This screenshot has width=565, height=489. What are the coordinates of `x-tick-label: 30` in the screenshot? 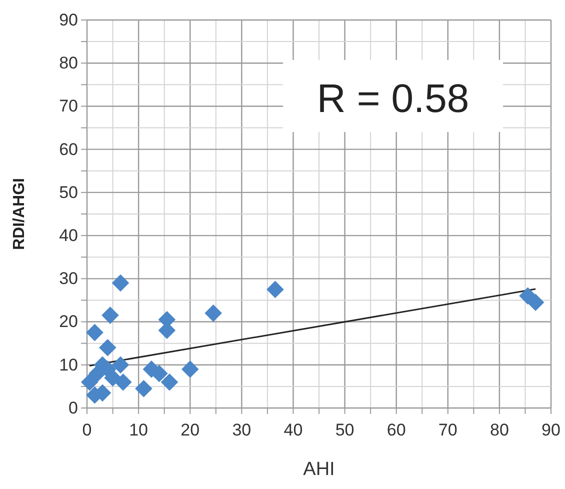 It's located at (242, 430).